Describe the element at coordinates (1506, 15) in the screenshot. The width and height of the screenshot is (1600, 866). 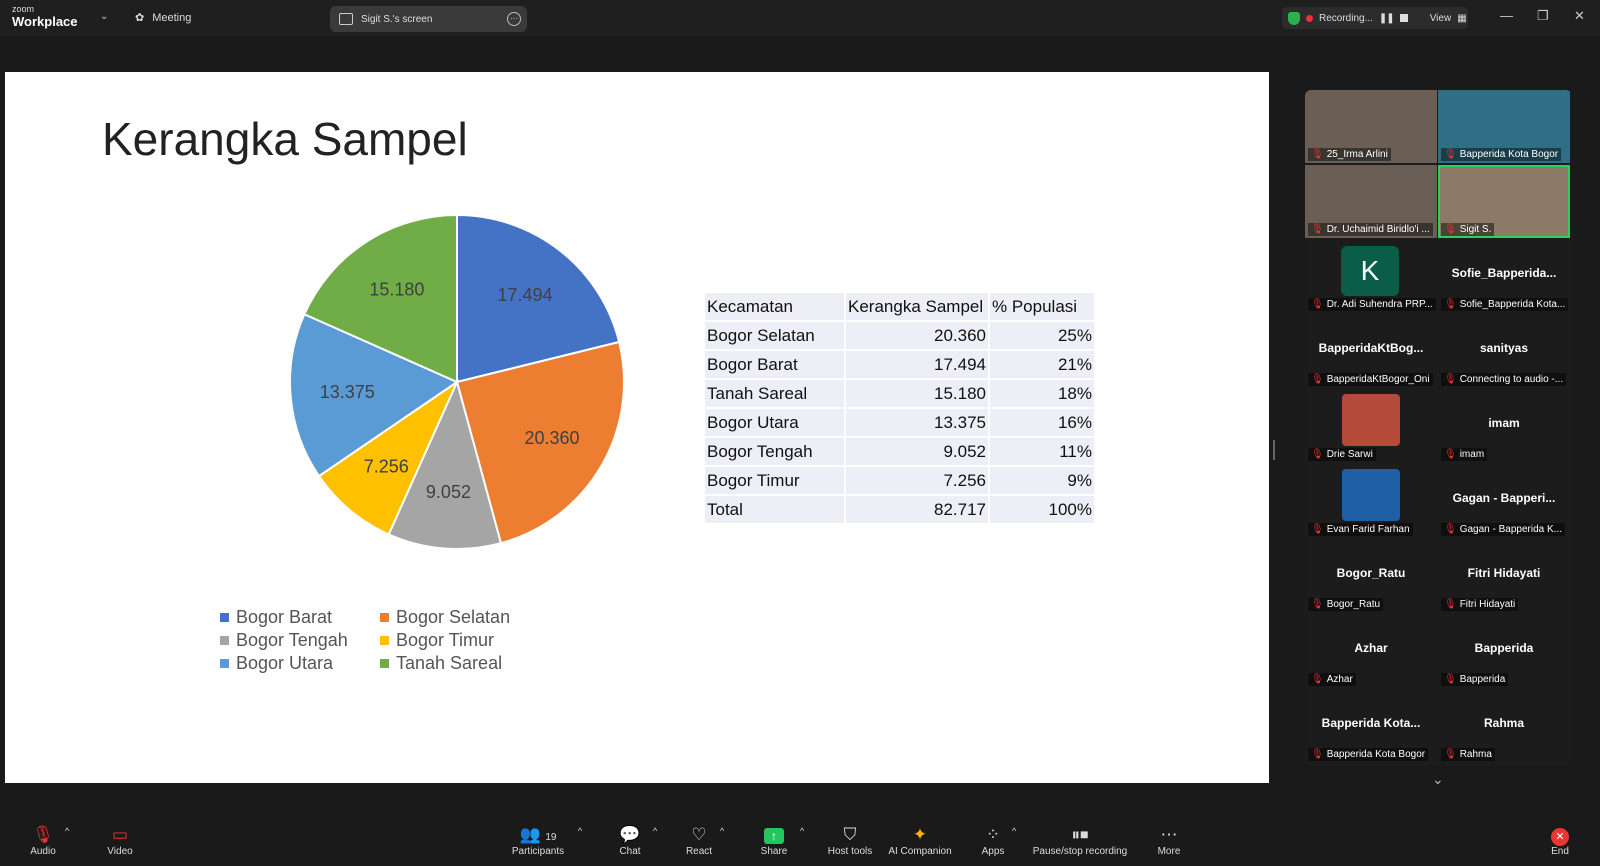
I see `minimize-icon: —` at that location.